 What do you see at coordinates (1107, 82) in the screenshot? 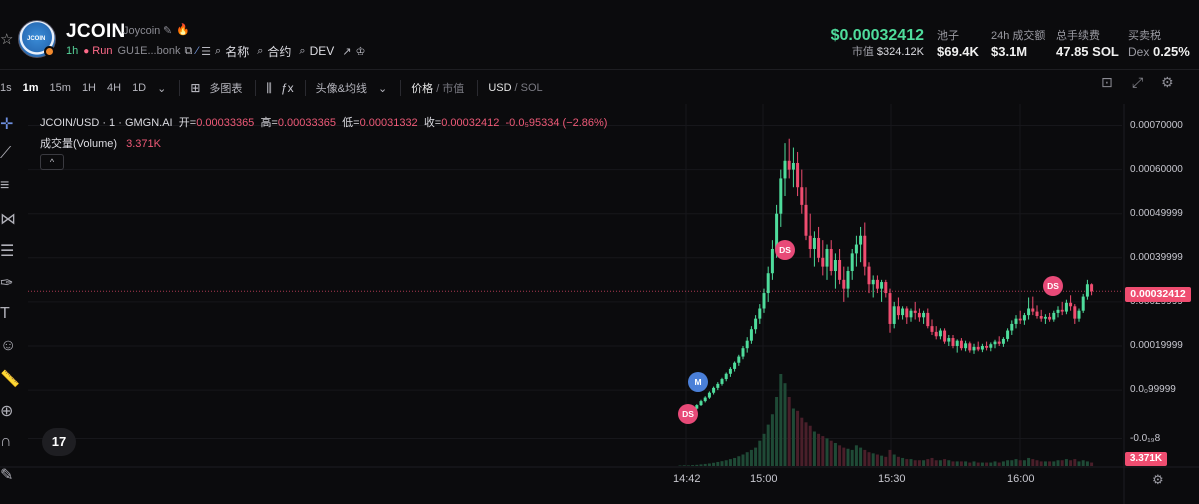
I see `camera-icon: ⊡` at bounding box center [1107, 82].